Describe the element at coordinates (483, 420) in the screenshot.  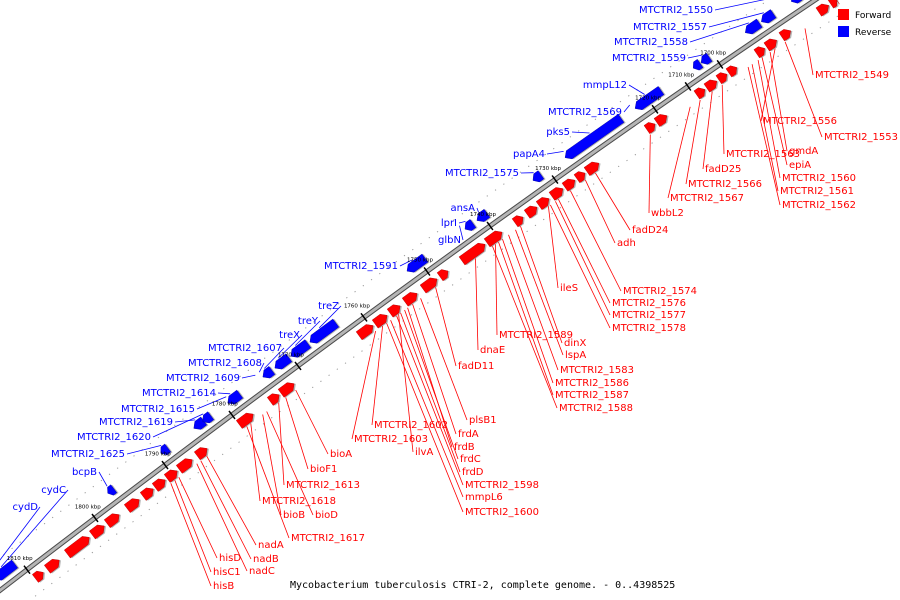
I see `forward-gene-label: plsB1` at that location.